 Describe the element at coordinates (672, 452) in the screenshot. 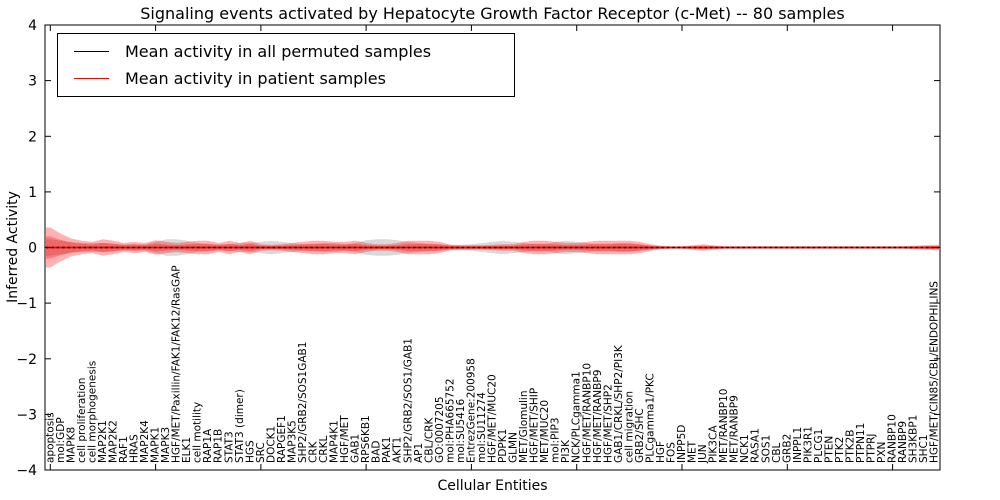

I see `x-category-label: FOS` at that location.